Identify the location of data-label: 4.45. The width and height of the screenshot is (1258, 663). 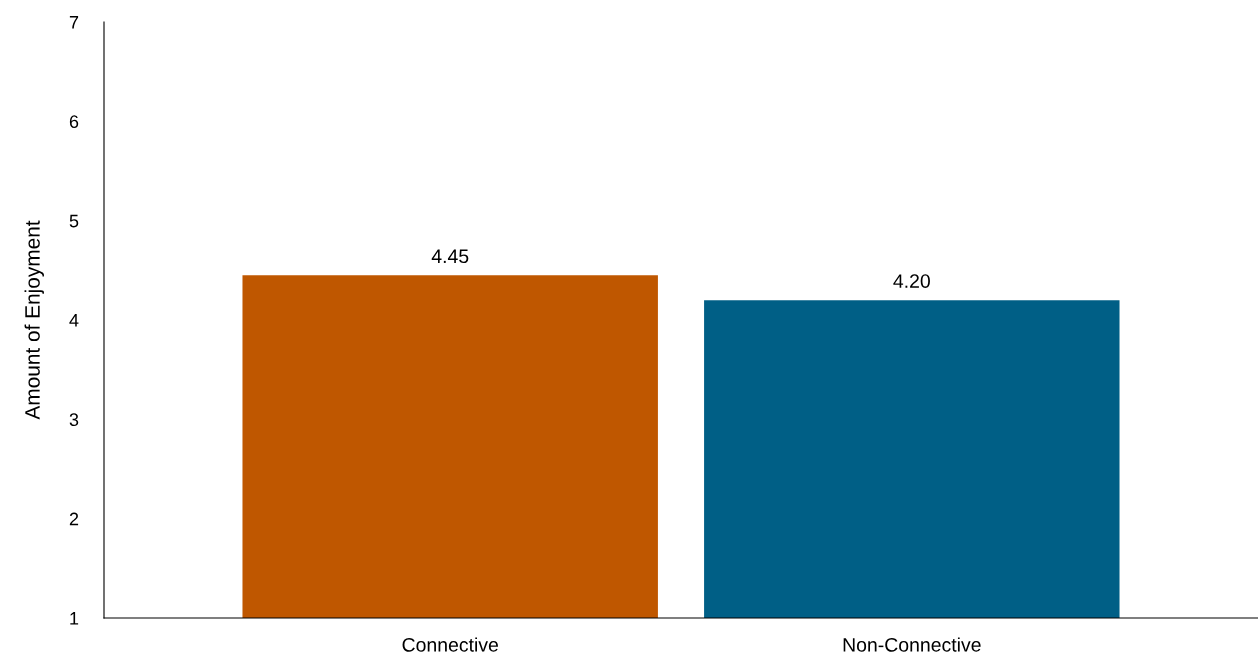
(450, 256).